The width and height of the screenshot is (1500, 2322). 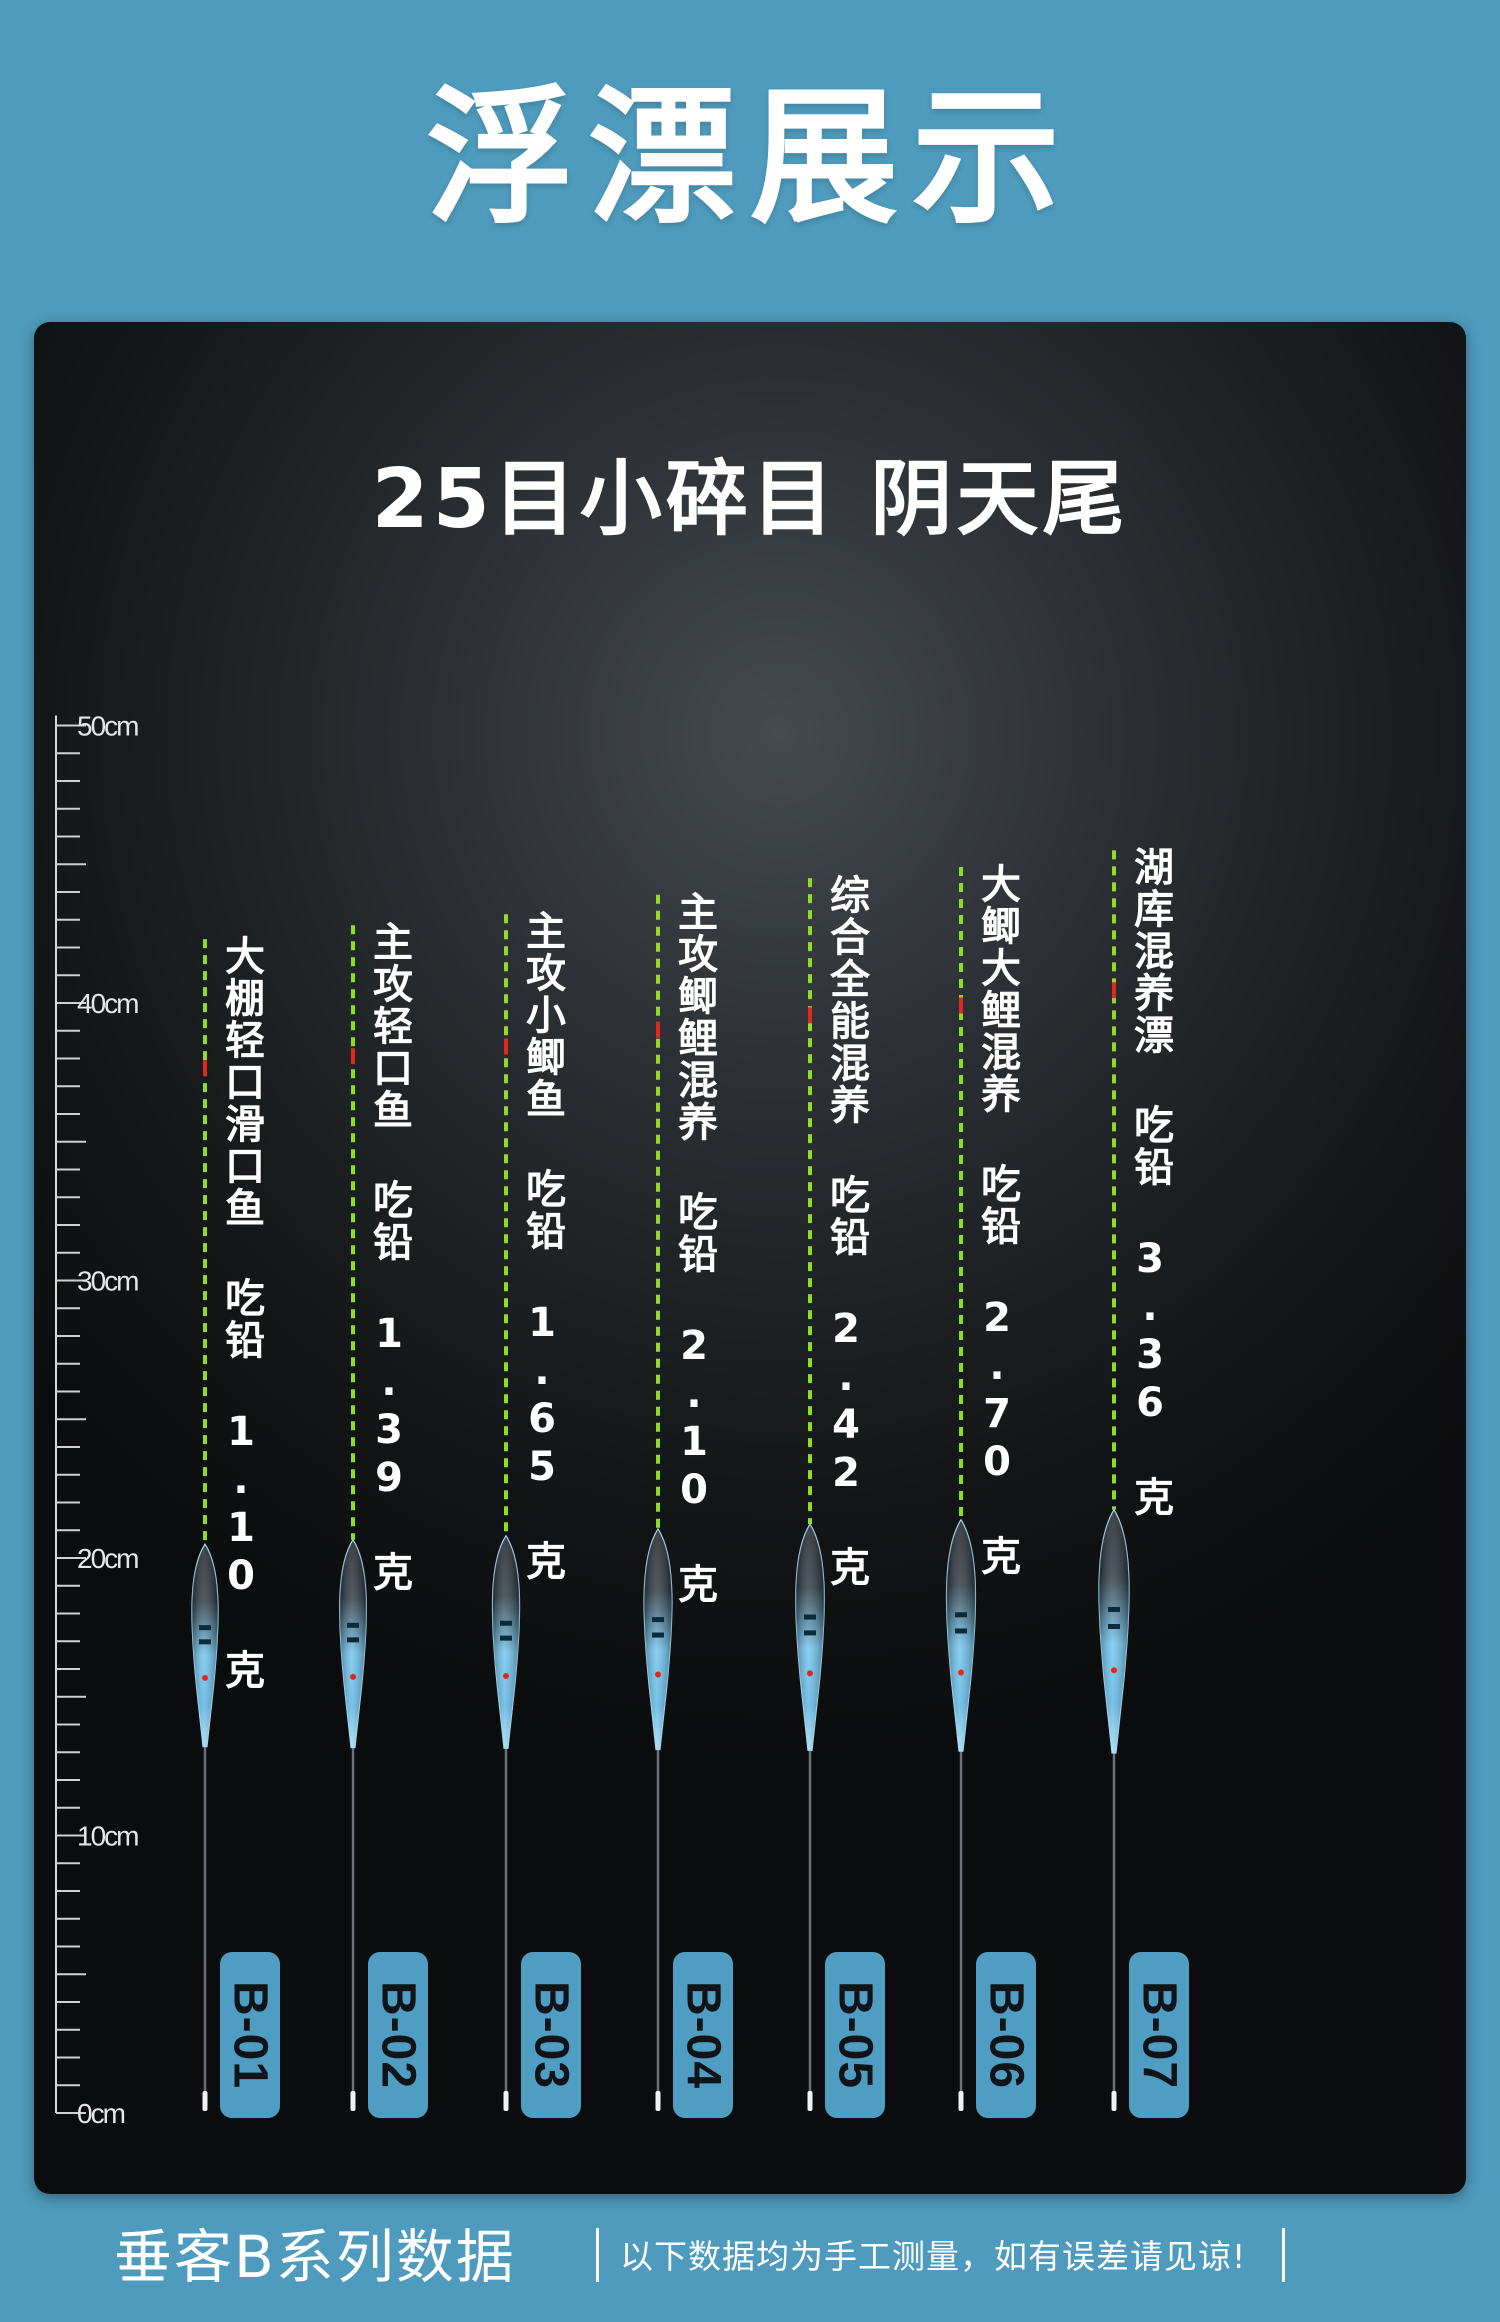 I want to click on float-code-badge: B-05, so click(x=855, y=2035).